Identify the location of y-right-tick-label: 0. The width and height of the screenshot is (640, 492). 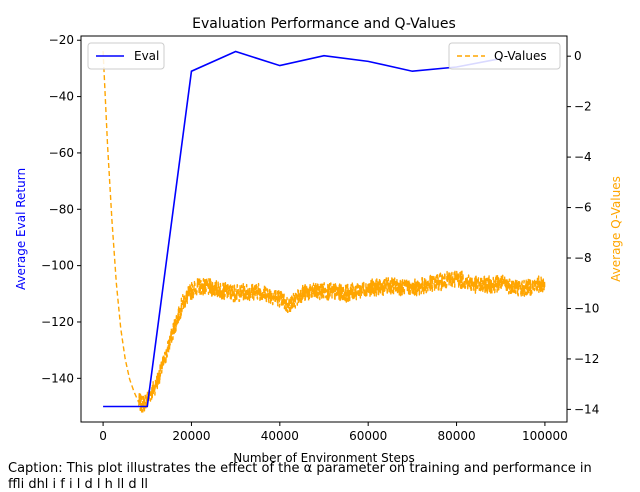
(578, 56).